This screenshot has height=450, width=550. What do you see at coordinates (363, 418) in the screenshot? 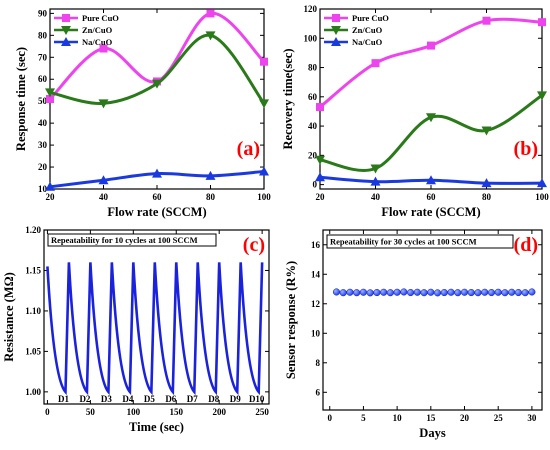
I see `x-tick-label: 5` at bounding box center [363, 418].